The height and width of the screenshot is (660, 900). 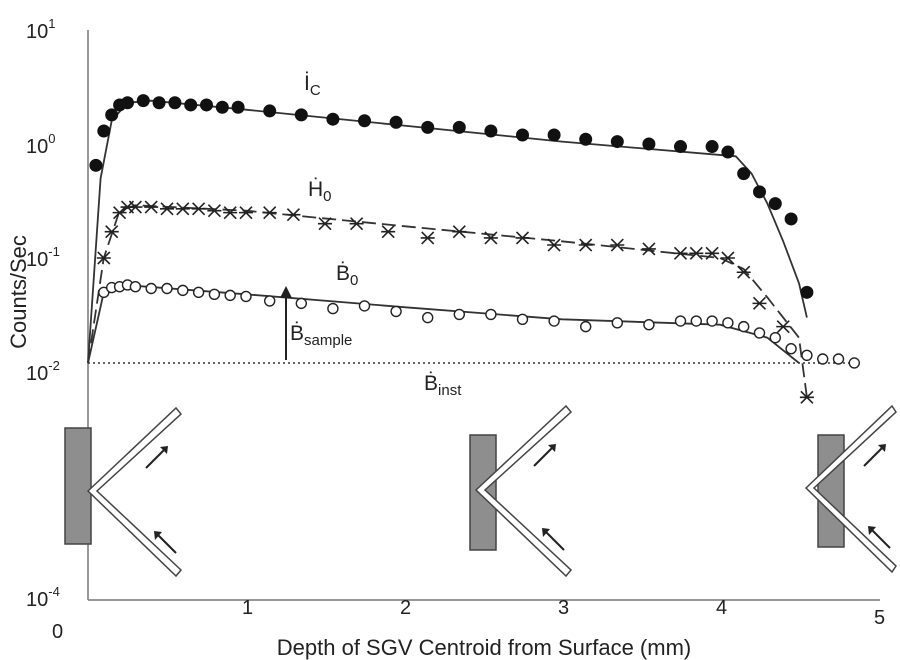 What do you see at coordinates (43, 257) in the screenshot?
I see `y-tick-label: 10⁻¹` at bounding box center [43, 257].